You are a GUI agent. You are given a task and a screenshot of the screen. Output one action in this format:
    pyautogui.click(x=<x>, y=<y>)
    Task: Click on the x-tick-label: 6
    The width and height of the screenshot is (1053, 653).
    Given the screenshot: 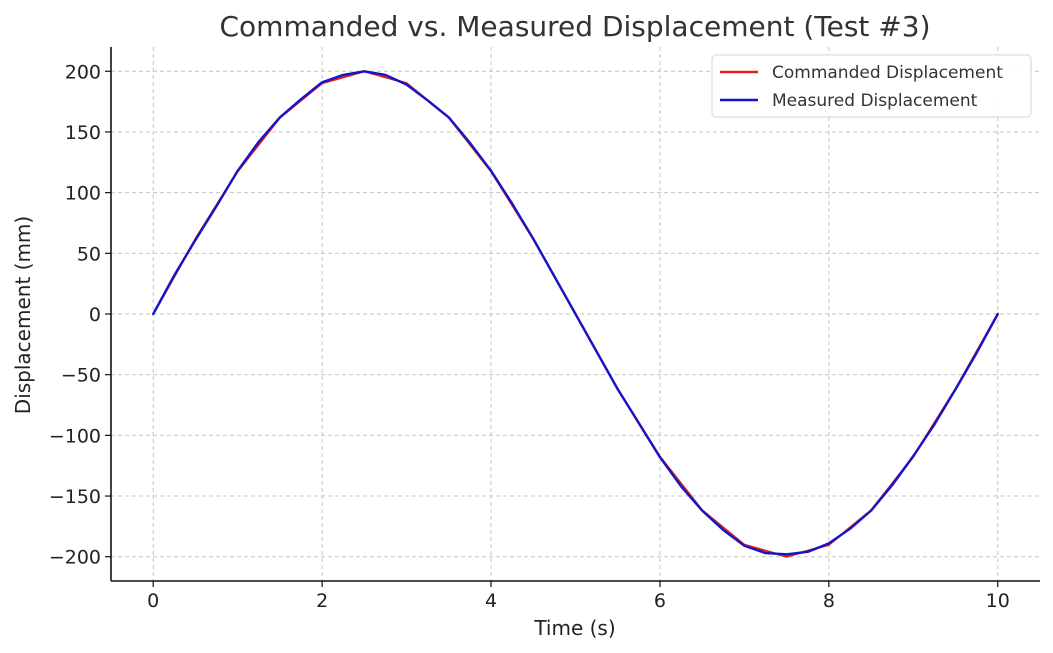 What is the action you would take?
    pyautogui.click(x=660, y=601)
    